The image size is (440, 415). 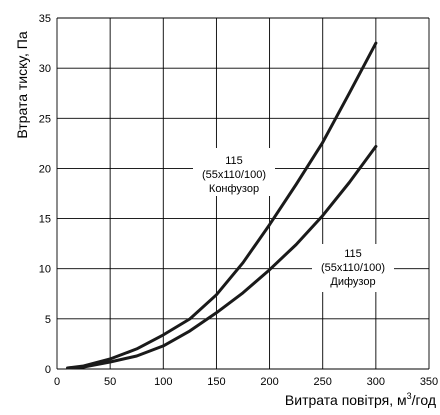 I want to click on annotation-konfuzor: 115 (55x110/100) Конфузор, so click(x=234, y=172).